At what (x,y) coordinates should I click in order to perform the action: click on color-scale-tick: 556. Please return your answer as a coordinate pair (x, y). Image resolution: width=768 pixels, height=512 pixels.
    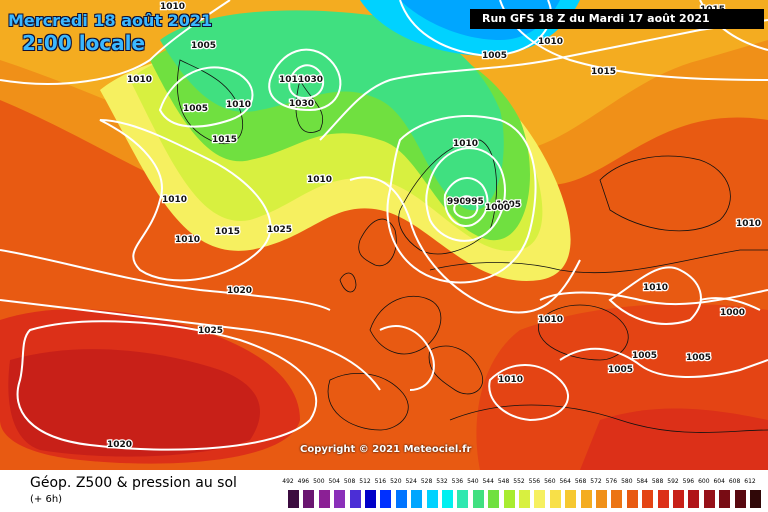
    Looking at the image, I should click on (534, 481).